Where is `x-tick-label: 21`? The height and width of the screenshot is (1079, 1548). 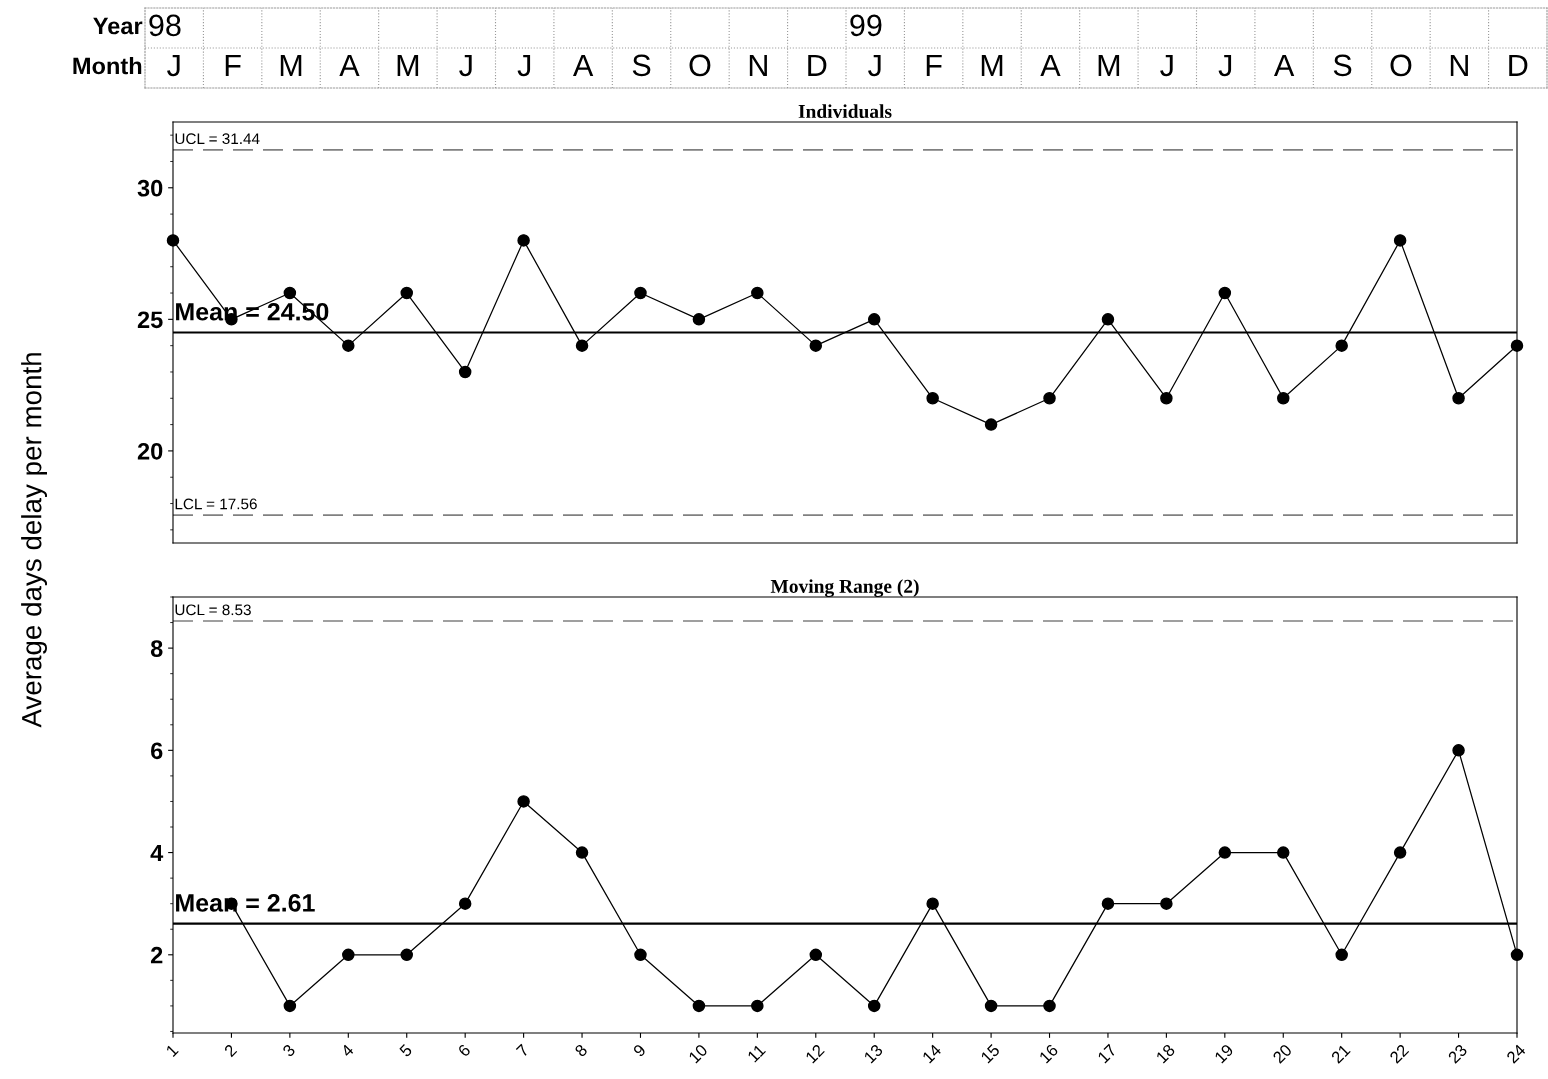
x-tick-label: 21 is located at coordinates (1340, 1053).